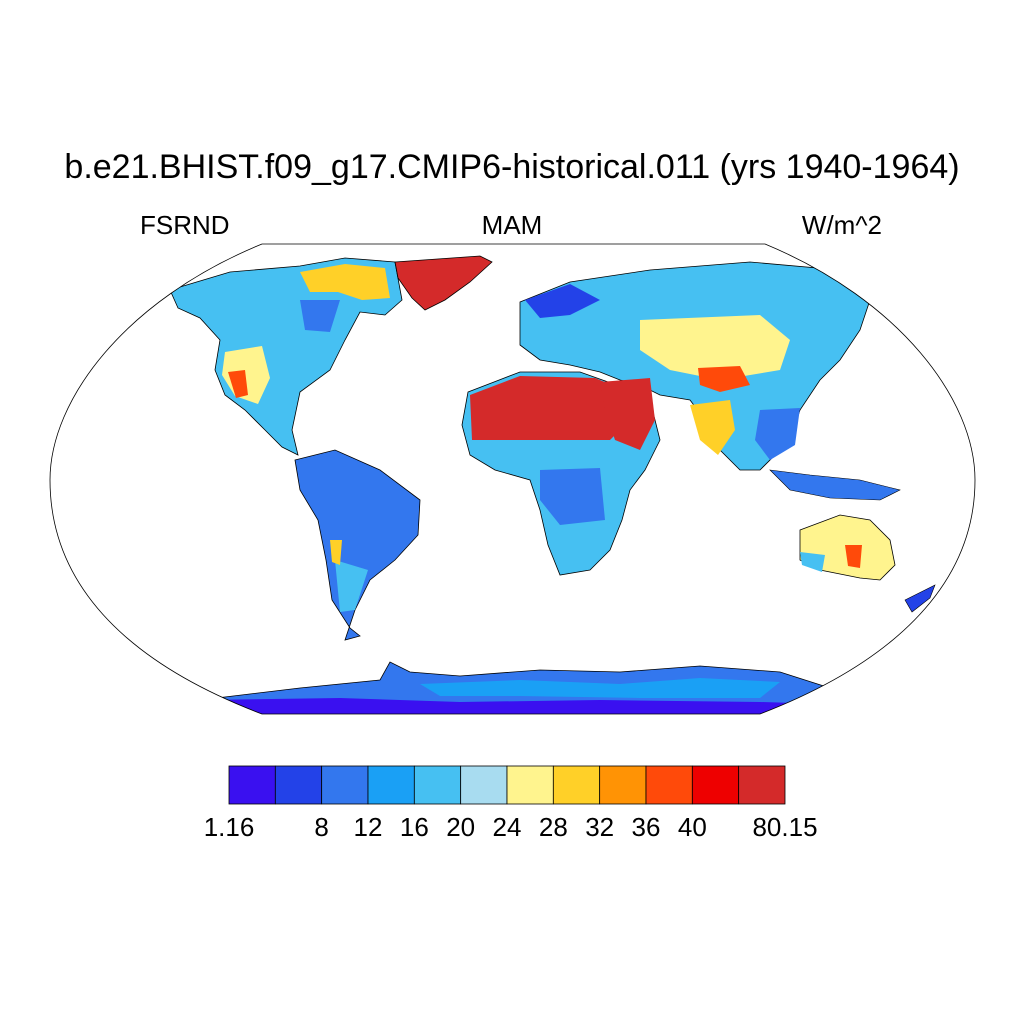 The image size is (1024, 1024). Describe the element at coordinates (238, 384) in the screenshot. I see `us-southwest-hot` at that location.